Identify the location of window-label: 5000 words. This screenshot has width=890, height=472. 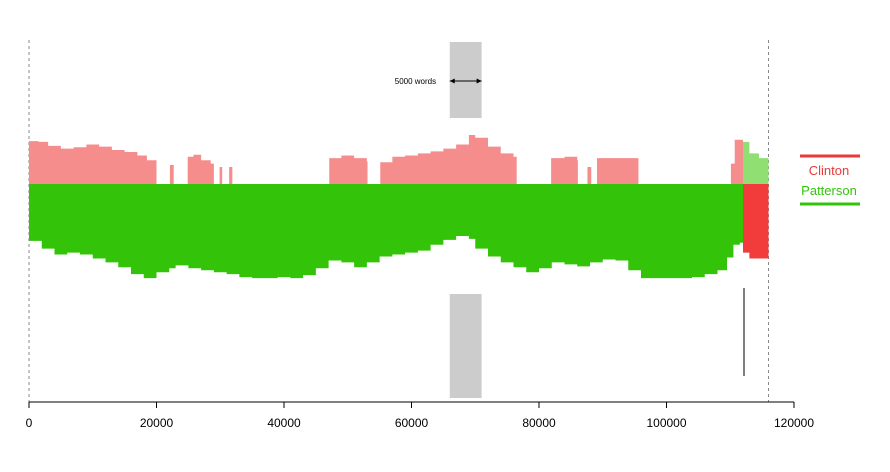
(415, 81).